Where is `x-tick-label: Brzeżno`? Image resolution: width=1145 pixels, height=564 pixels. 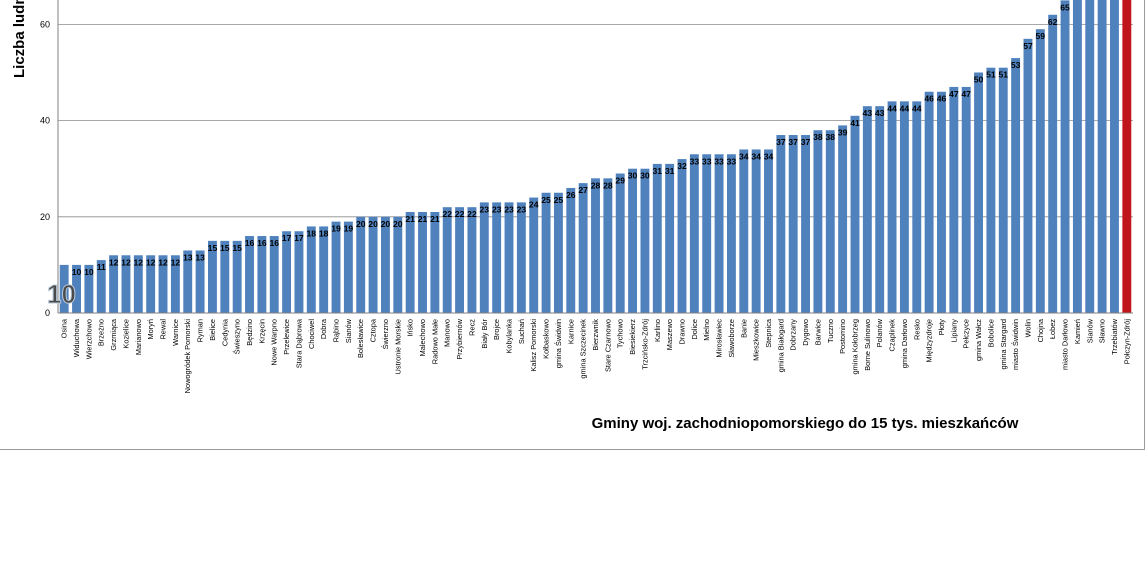 x-tick-label: Brzeżno is located at coordinates (101, 332).